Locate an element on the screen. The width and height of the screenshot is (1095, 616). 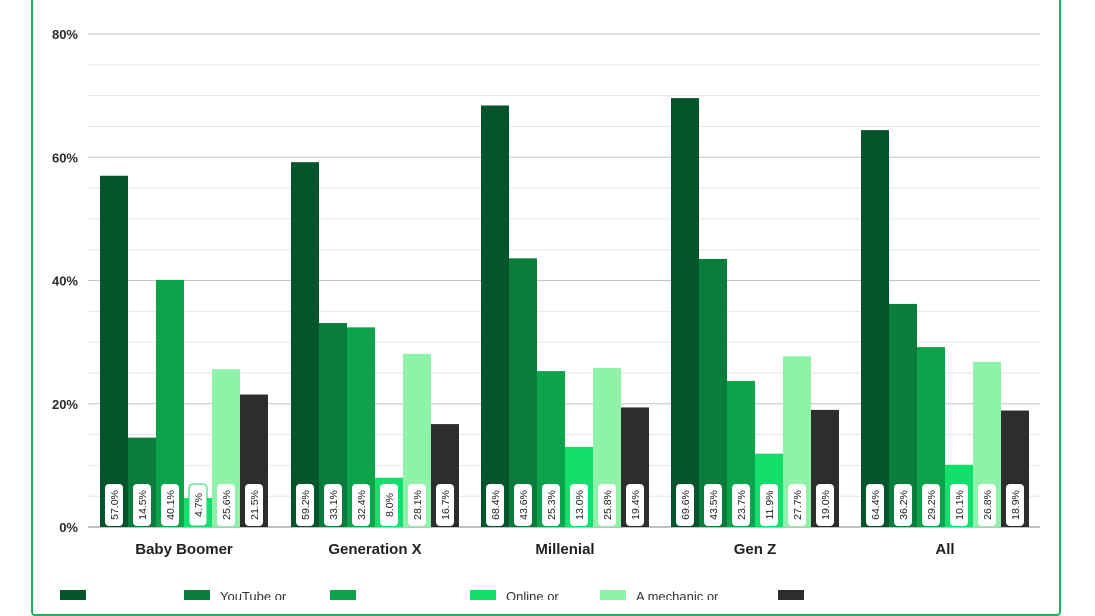
data-label: 25.8% is located at coordinates (608, 505).